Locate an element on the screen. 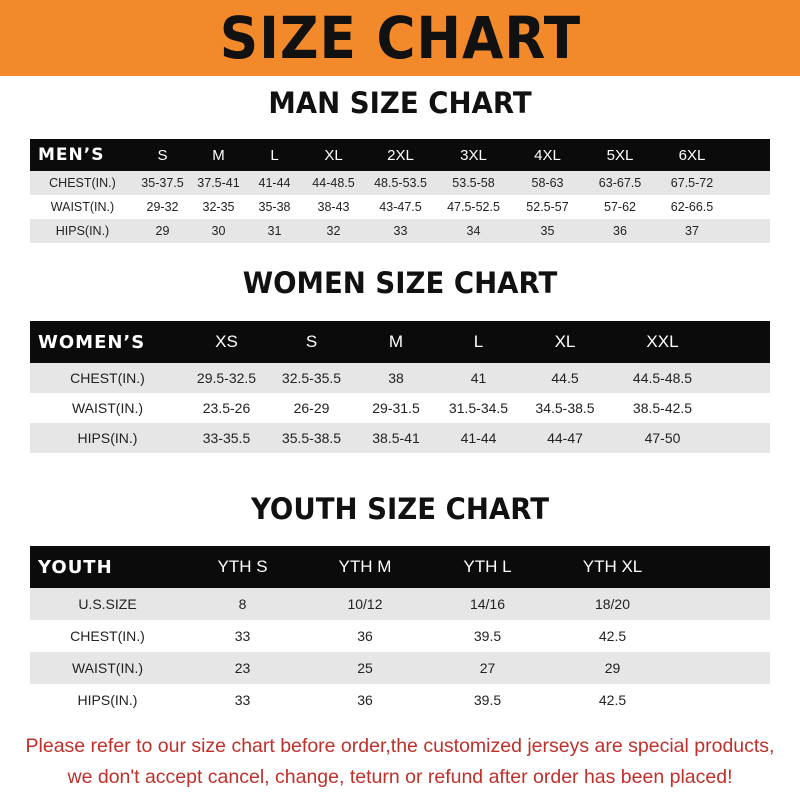  measurement-cell: 62-66.5 is located at coordinates (692, 207).